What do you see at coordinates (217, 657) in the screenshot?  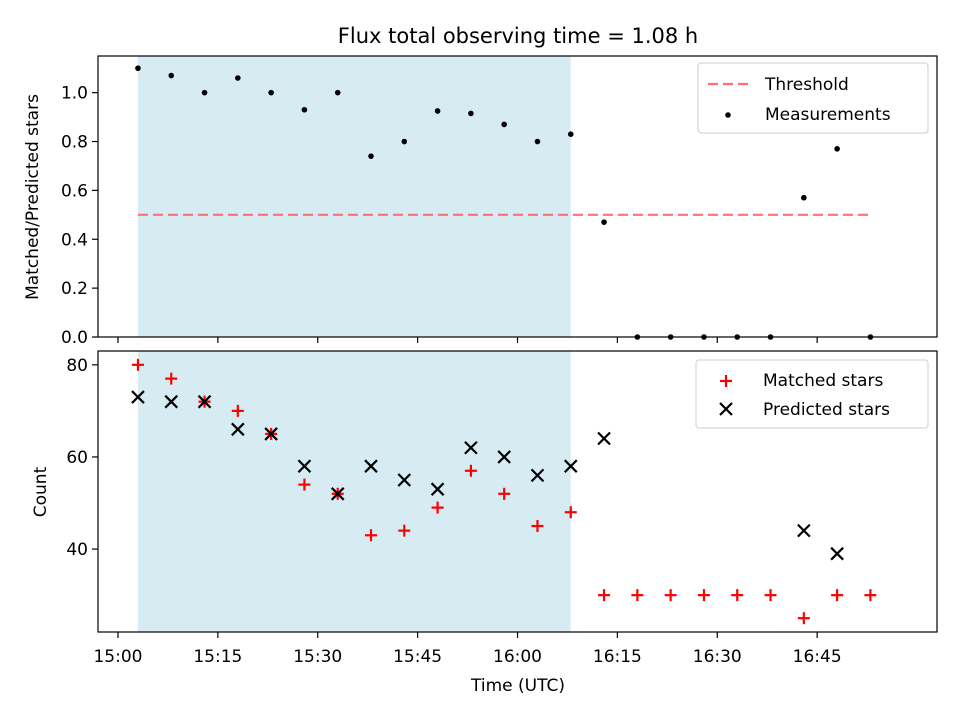 I see `x-tick-label: 15:15` at bounding box center [217, 657].